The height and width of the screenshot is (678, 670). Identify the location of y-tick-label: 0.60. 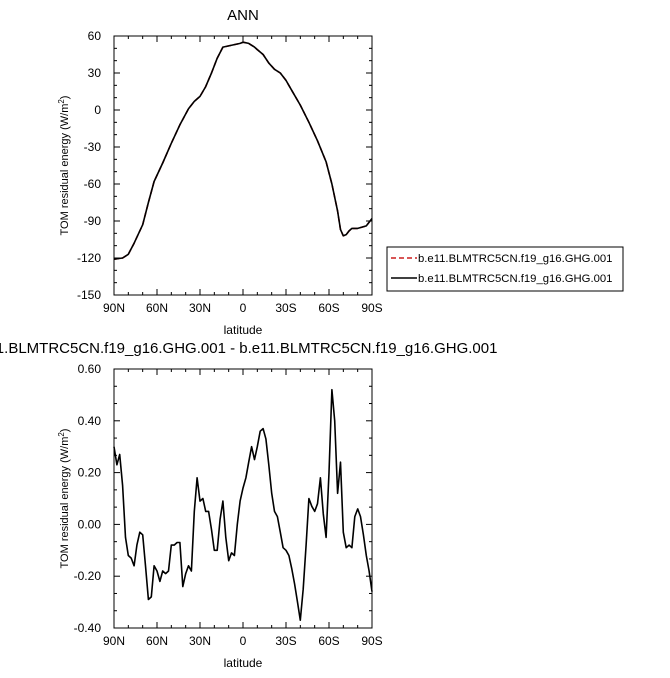
(90, 369).